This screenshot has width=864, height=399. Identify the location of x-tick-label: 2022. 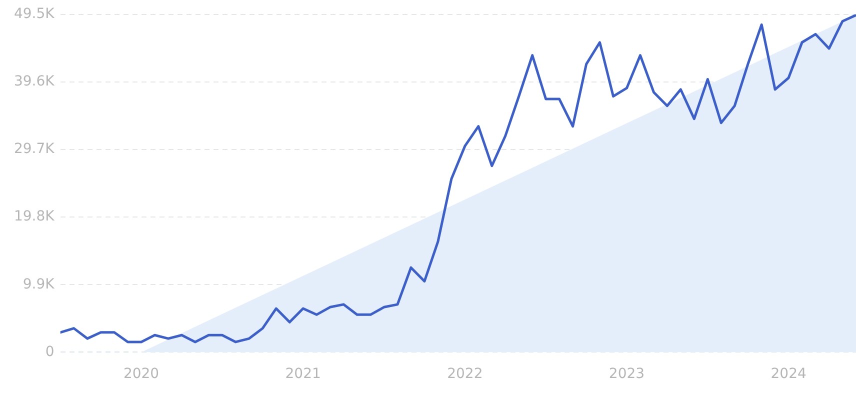
(465, 374).